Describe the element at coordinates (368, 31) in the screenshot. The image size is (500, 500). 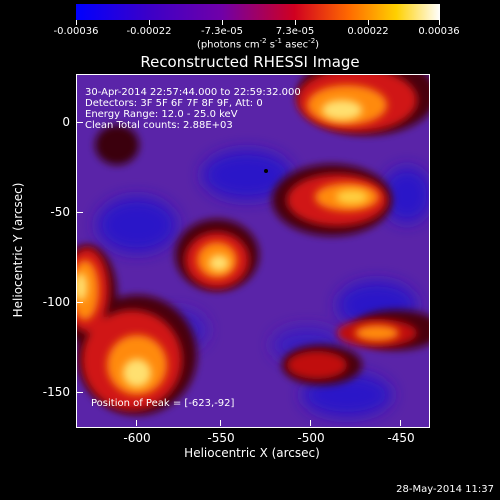
I see `colorbar-label: 0.00022` at that location.